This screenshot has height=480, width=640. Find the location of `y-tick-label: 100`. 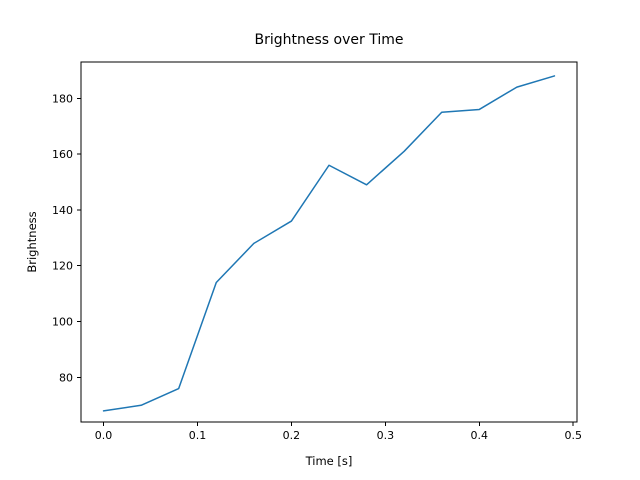

y-tick-label: 100 is located at coordinates (62, 322).